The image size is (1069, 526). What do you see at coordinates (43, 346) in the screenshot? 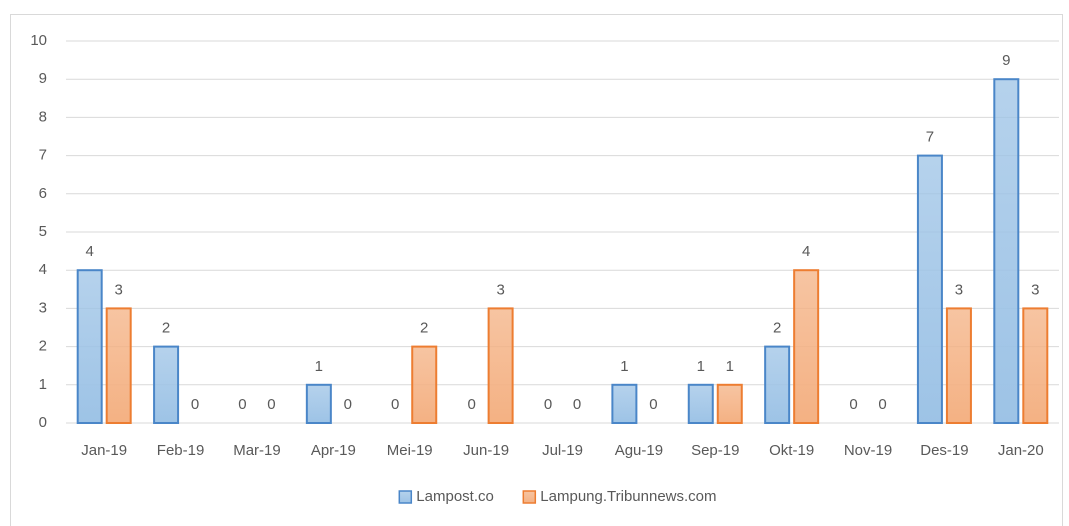
I see `y-tick-label: 2` at bounding box center [43, 346].